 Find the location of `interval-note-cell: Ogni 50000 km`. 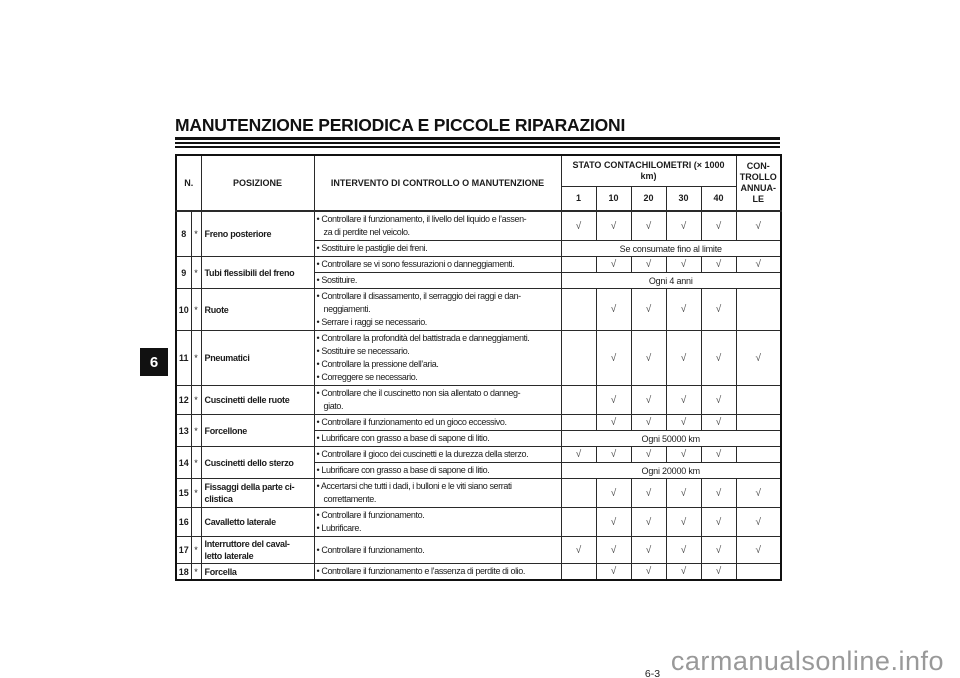

interval-note-cell: Ogni 50000 km is located at coordinates (671, 438).